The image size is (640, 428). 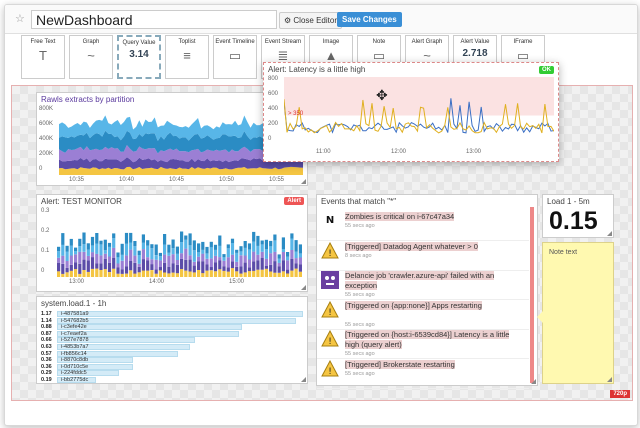 What do you see at coordinates (173, 314) in the screenshot?
I see `toplist-row: 1.17 i-487581a9` at bounding box center [173, 314].